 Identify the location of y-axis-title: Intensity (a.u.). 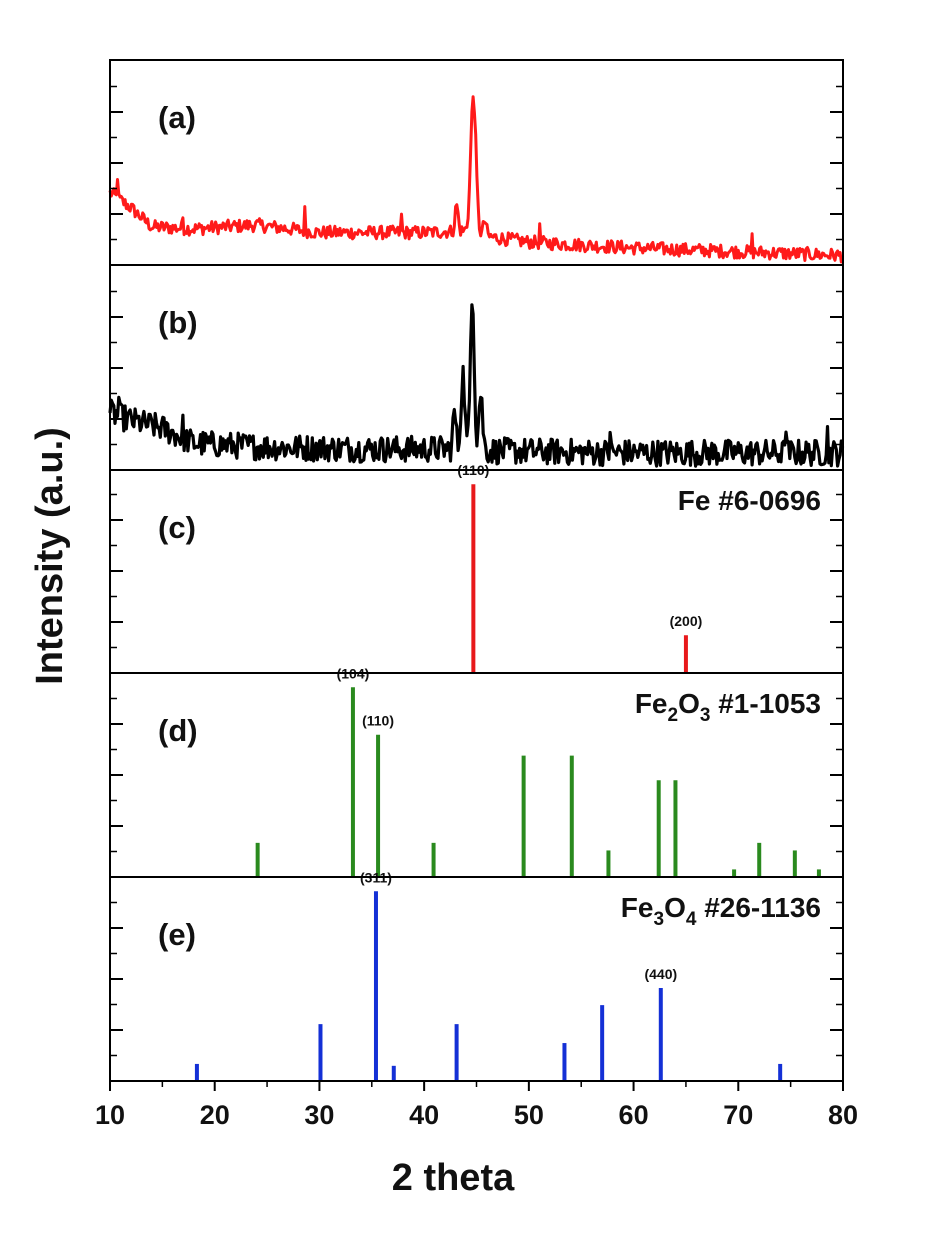
(50, 556).